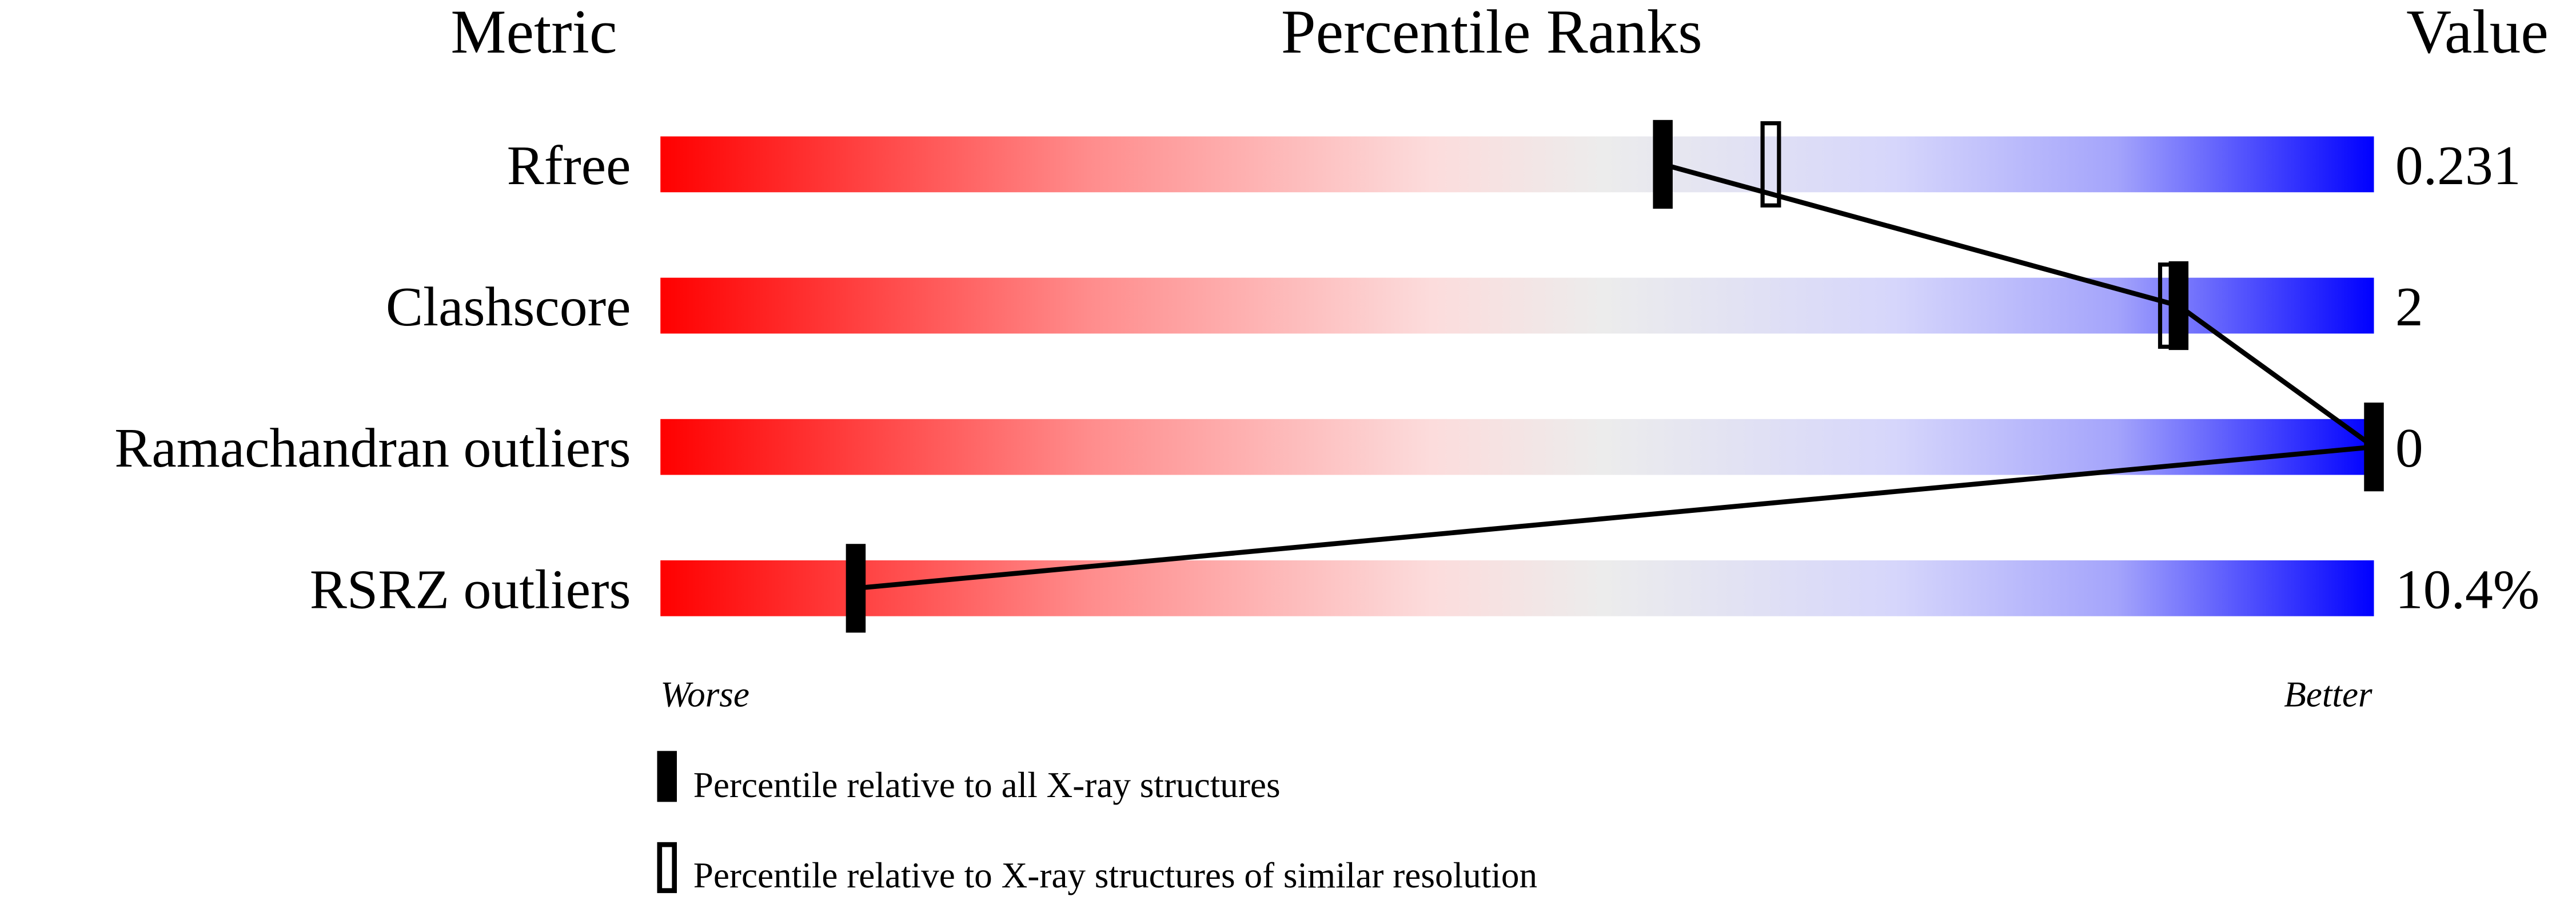 The image size is (2576, 900). What do you see at coordinates (1770, 164) in the screenshot?
I see `percentile-similar-marker` at bounding box center [1770, 164].